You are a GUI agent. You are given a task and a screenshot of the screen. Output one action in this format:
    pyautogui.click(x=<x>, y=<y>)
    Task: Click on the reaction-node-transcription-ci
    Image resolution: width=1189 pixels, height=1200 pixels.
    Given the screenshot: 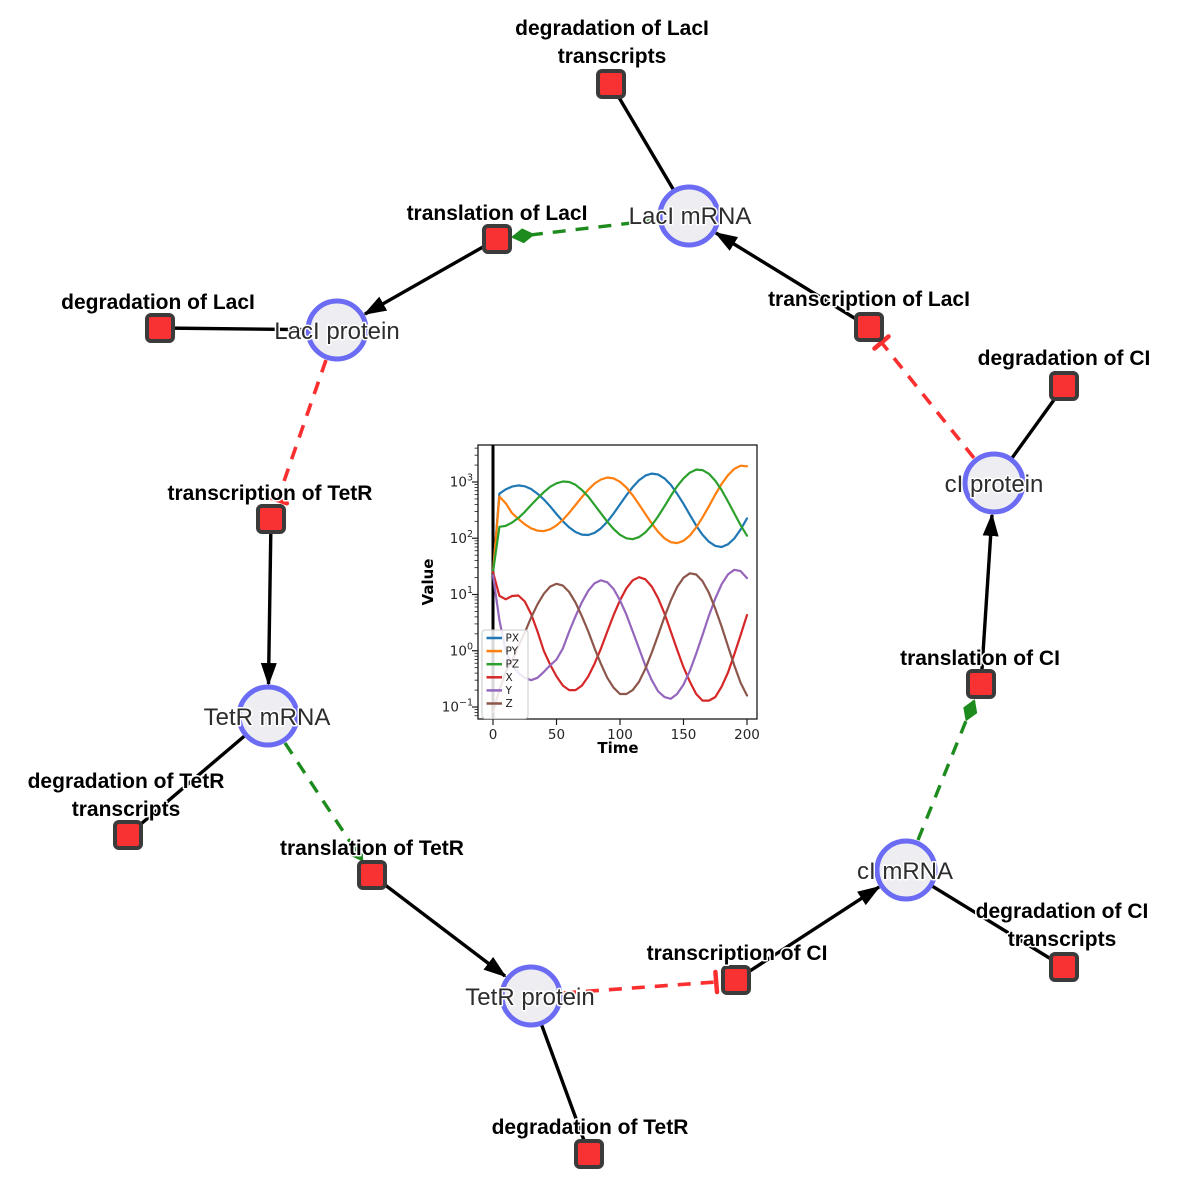 What is the action you would take?
    pyautogui.click(x=736, y=980)
    